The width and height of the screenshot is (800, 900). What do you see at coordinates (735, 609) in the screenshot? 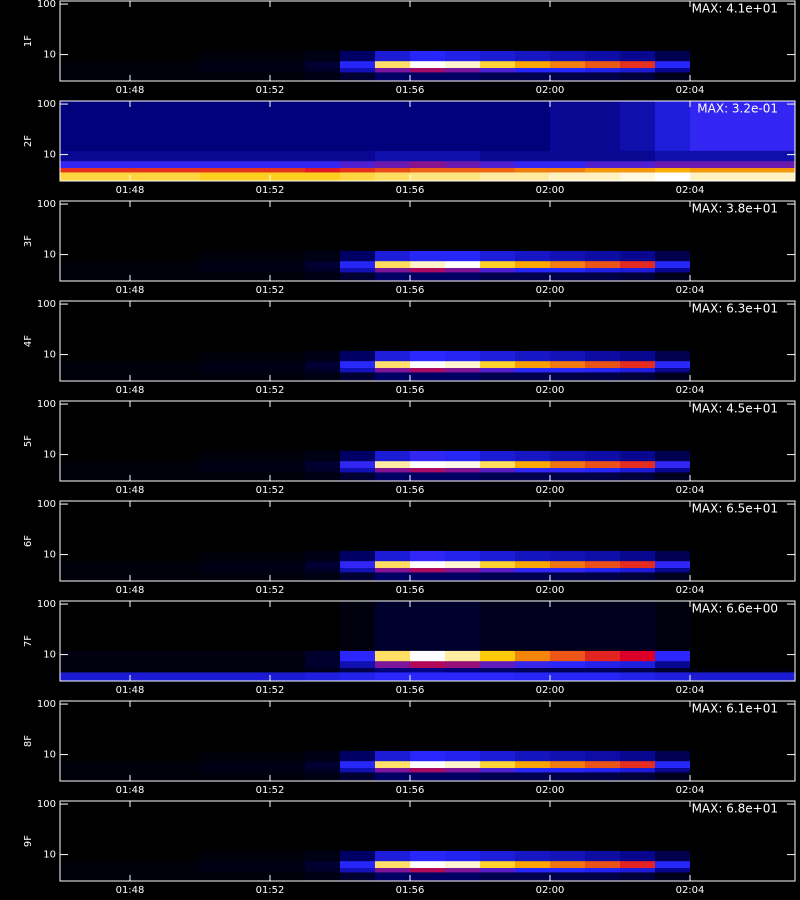
I see `max-annotation: MAX: 6.6e+00` at bounding box center [735, 609].